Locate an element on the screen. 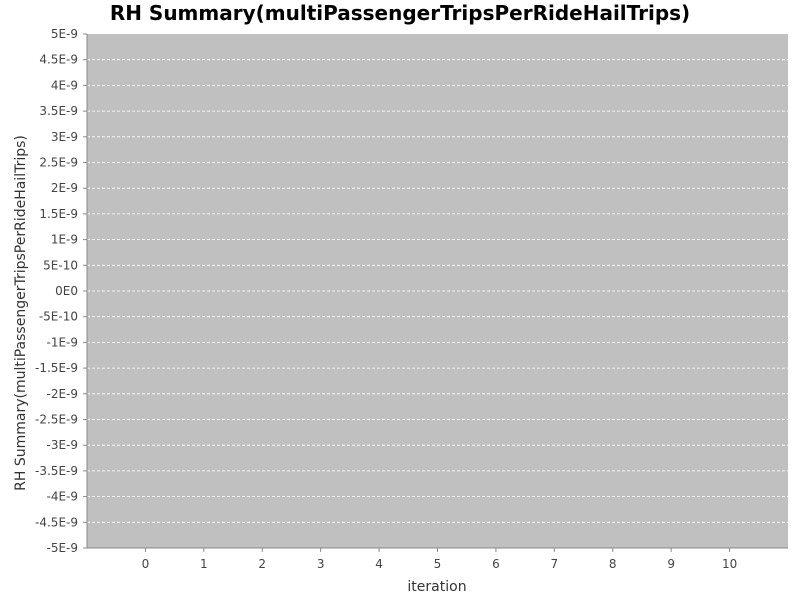 The image size is (800, 600). y-tick-label: -2.5E-9 is located at coordinates (56, 420).